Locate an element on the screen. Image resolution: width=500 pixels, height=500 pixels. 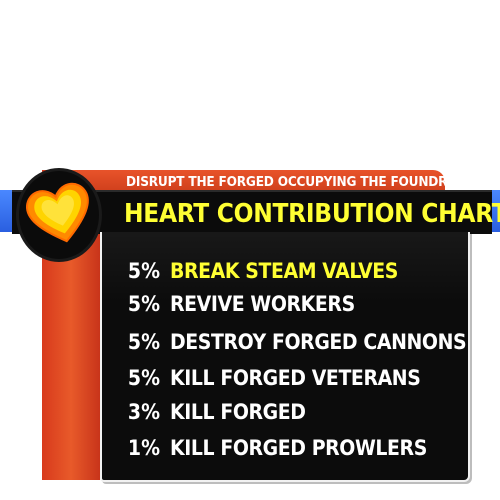
contribution-row: 5% BREAK STEAM VALVES is located at coordinates (285, 271).